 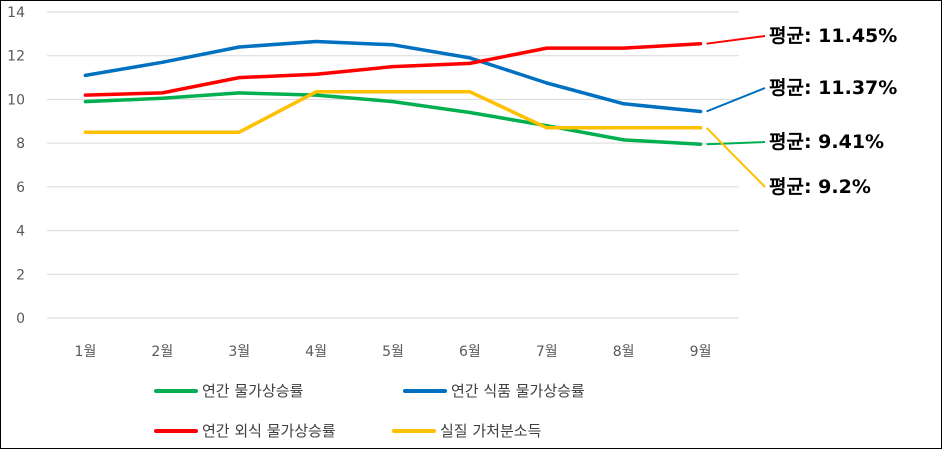 What do you see at coordinates (20, 275) in the screenshot?
I see `y-tick-label: 2` at bounding box center [20, 275].